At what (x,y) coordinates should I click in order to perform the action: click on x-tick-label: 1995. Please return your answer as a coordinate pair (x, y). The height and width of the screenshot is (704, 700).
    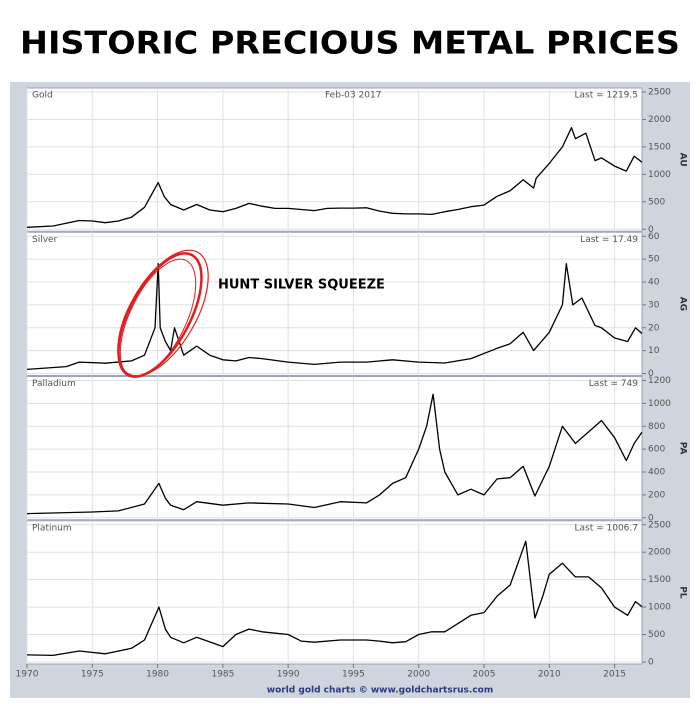
    Looking at the image, I should click on (353, 675).